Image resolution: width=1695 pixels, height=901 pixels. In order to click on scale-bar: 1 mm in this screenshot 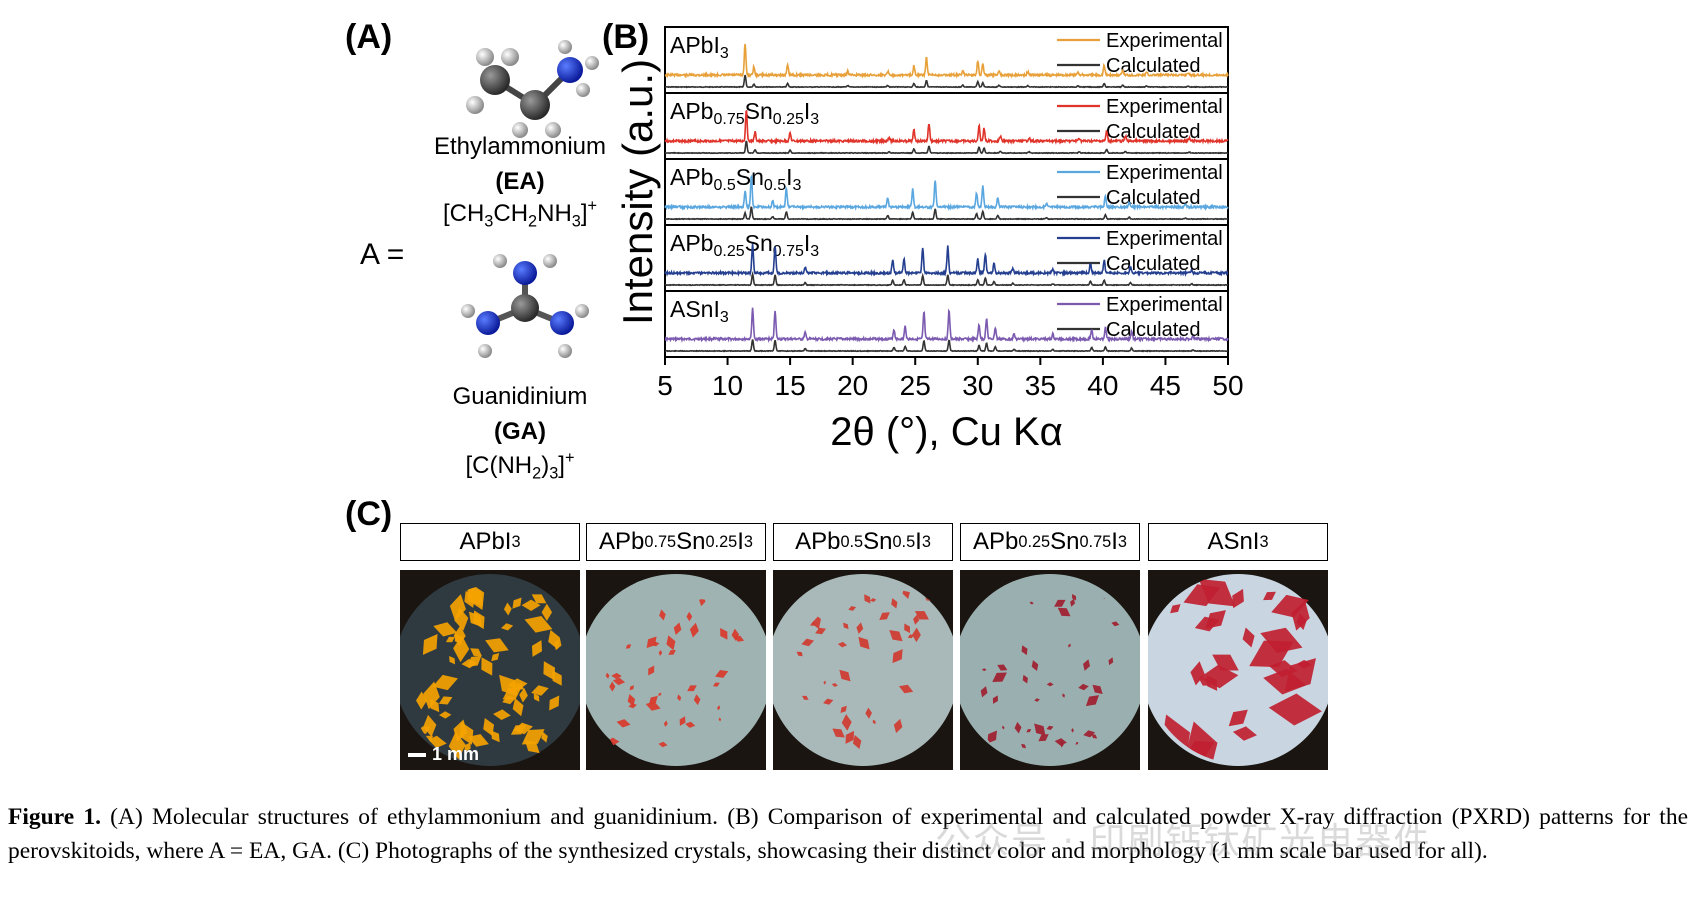, I will do `click(443, 754)`.